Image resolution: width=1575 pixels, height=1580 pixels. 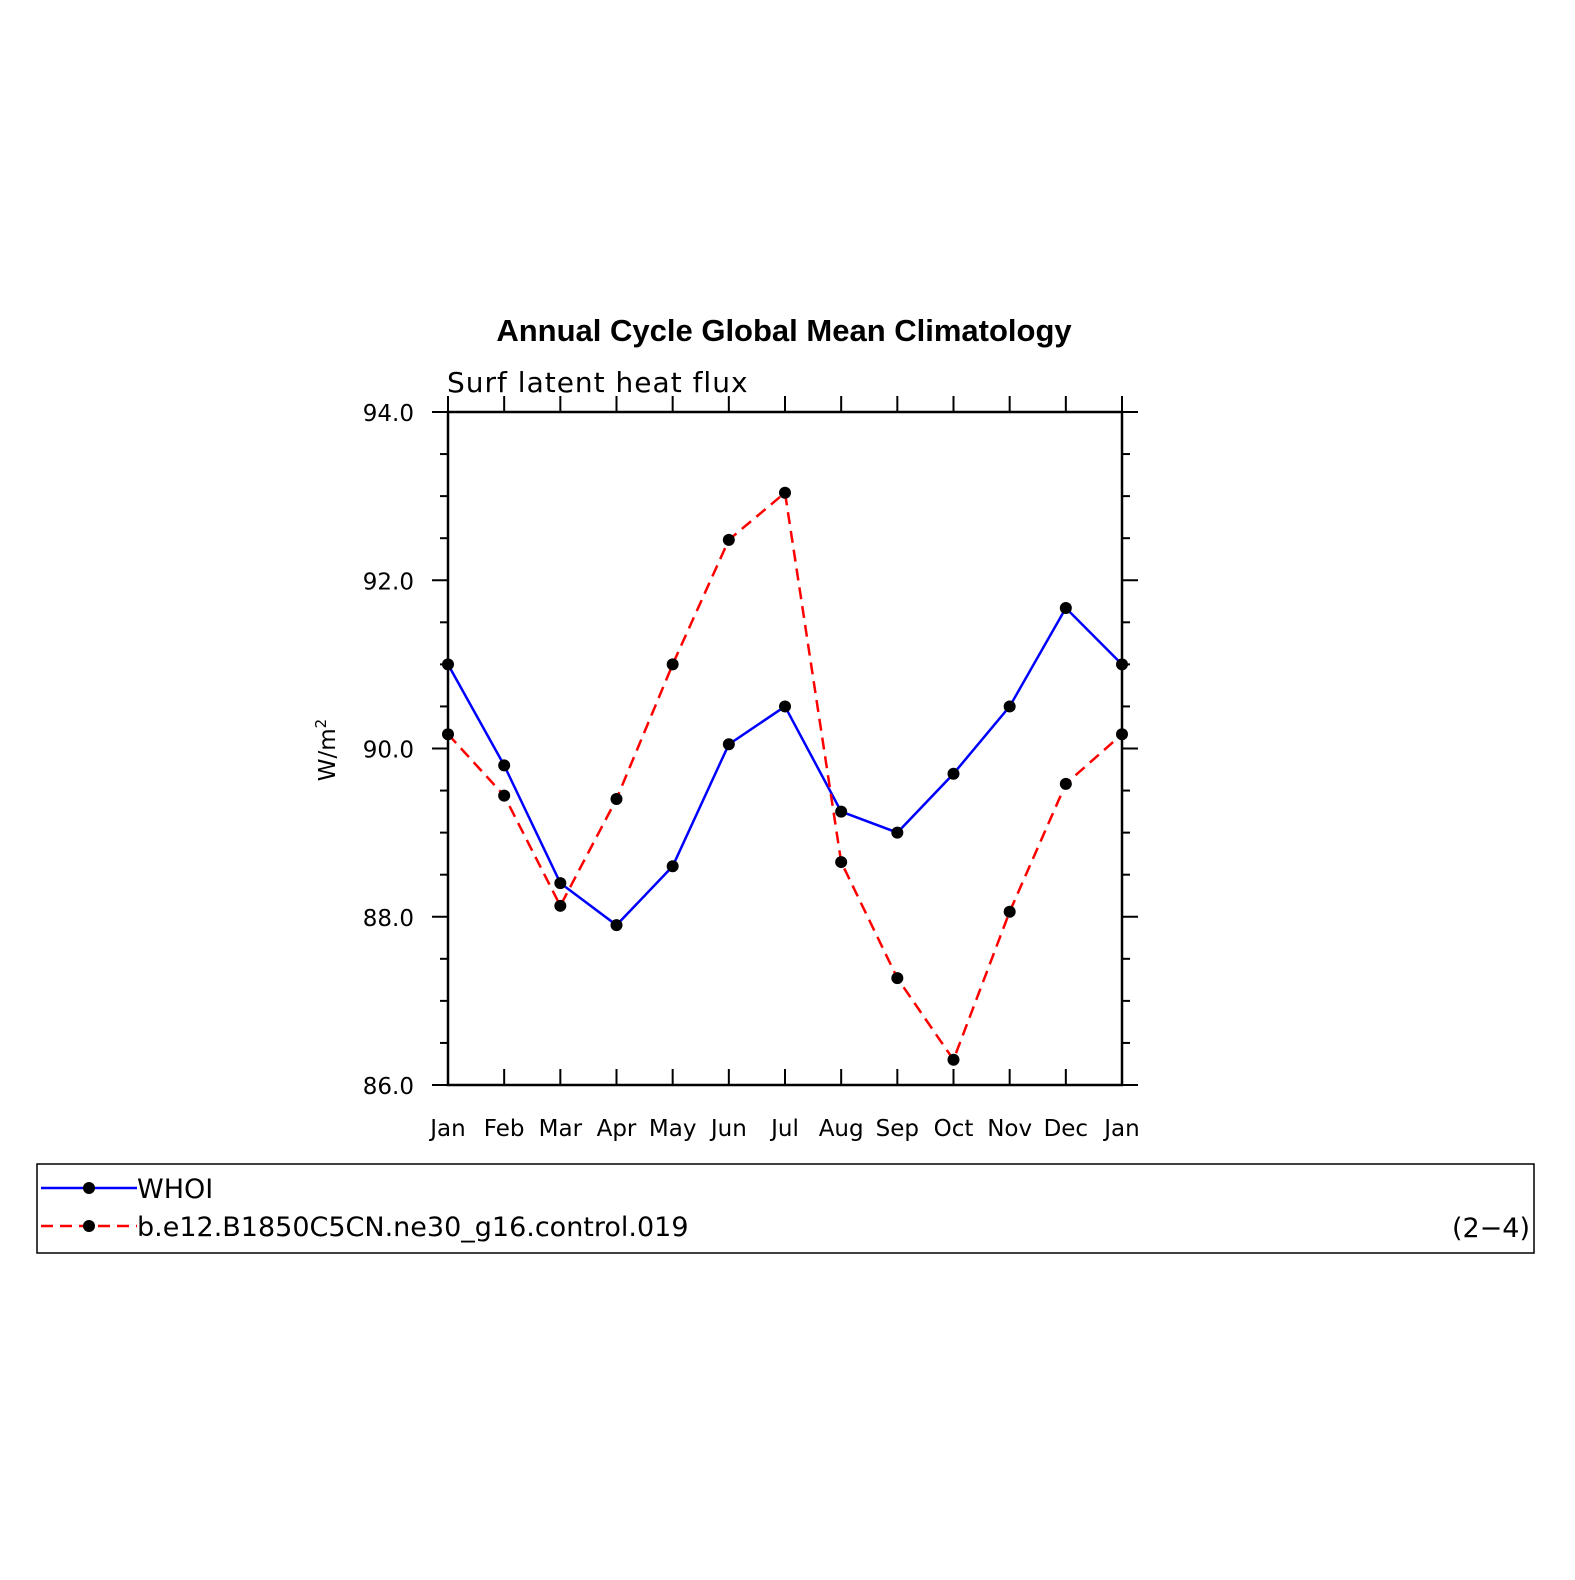 What do you see at coordinates (365, 1208) in the screenshot?
I see `legend: WHOI b.e12.B1850C5CN.ne30_g16.control.019` at bounding box center [365, 1208].